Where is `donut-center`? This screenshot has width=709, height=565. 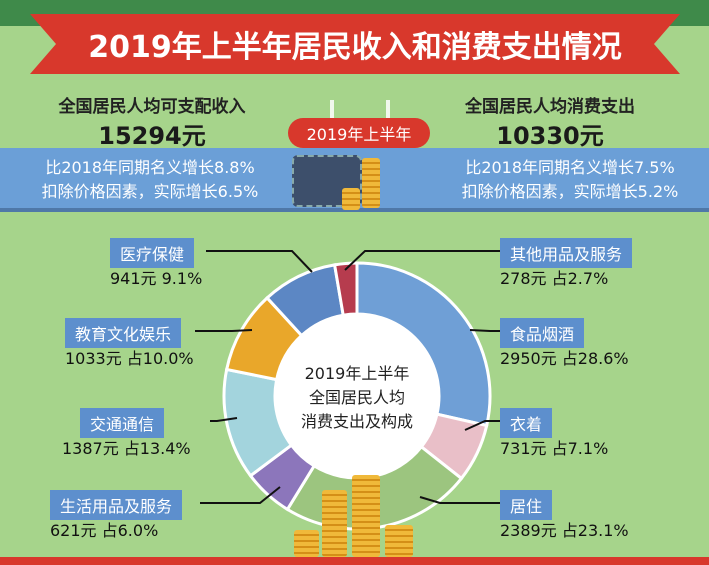 donut-center is located at coordinates (357, 396).